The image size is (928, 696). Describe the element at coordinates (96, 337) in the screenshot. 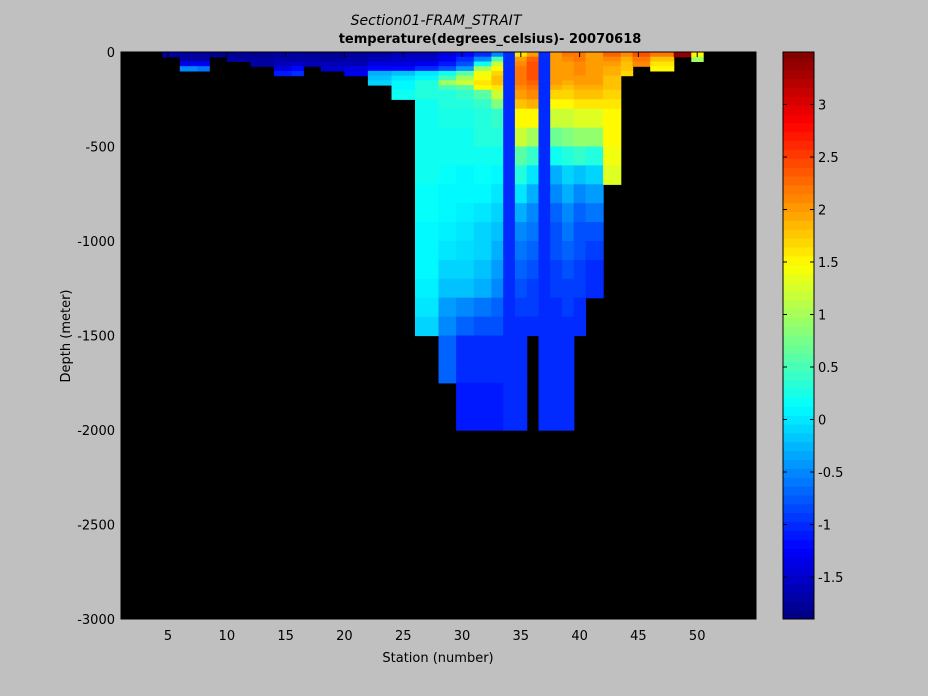

I see `y-tick-label: -1500` at that location.